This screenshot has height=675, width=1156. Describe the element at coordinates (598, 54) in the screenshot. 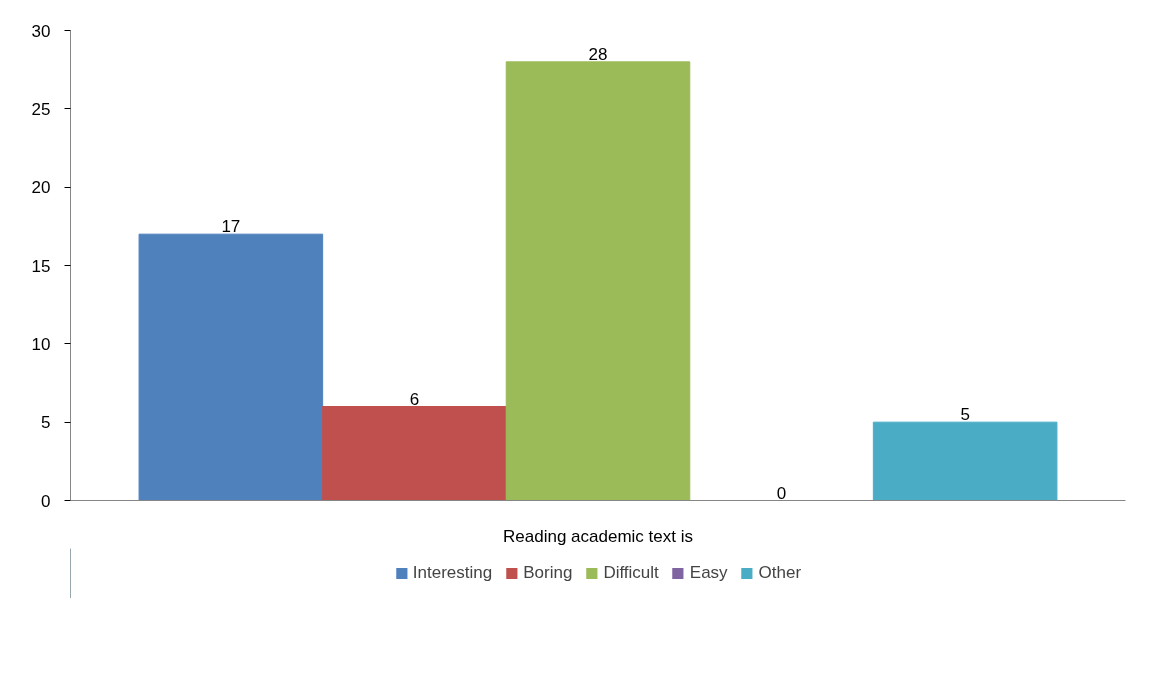

I see `data-label: 28` at that location.